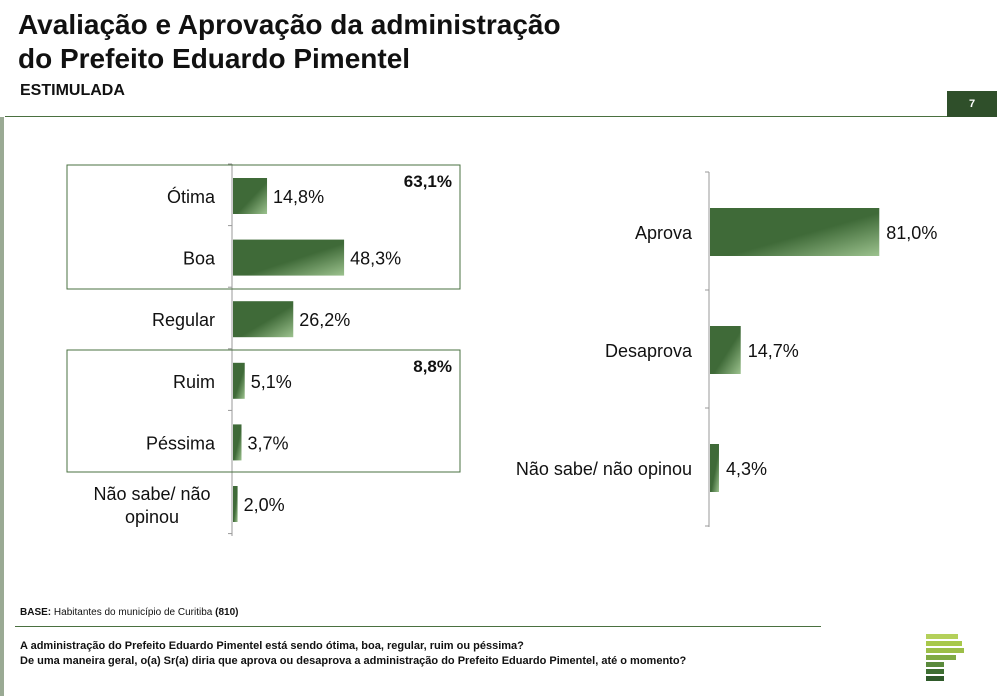  What do you see at coordinates (2, 406) in the screenshot?
I see `left-edge-strip` at bounding box center [2, 406].